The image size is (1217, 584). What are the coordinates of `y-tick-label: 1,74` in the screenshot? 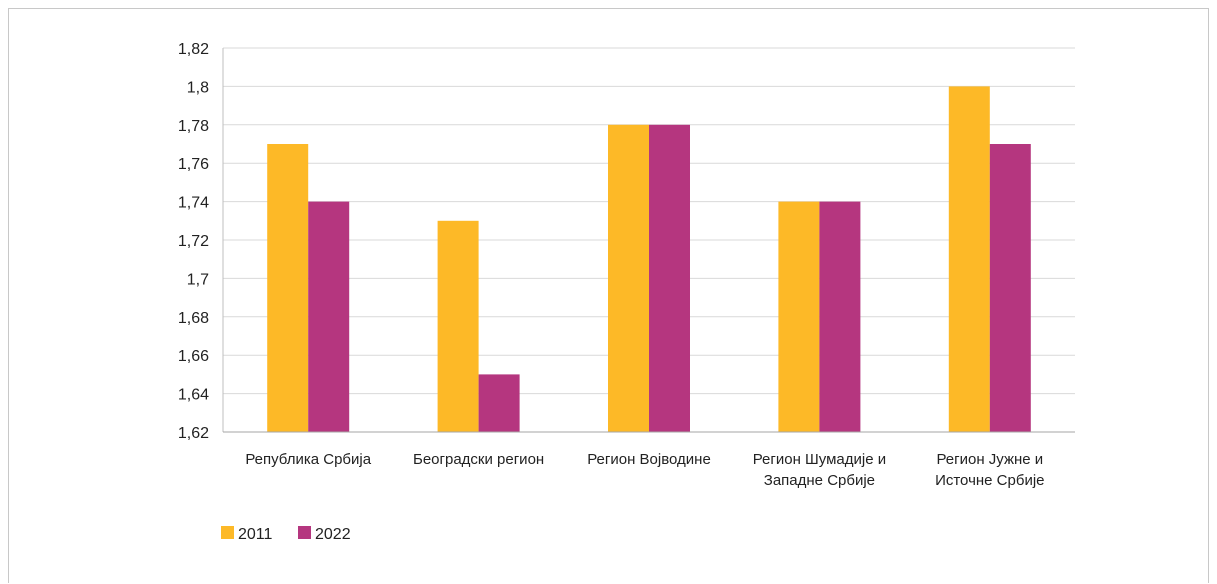 It's located at (193, 203).